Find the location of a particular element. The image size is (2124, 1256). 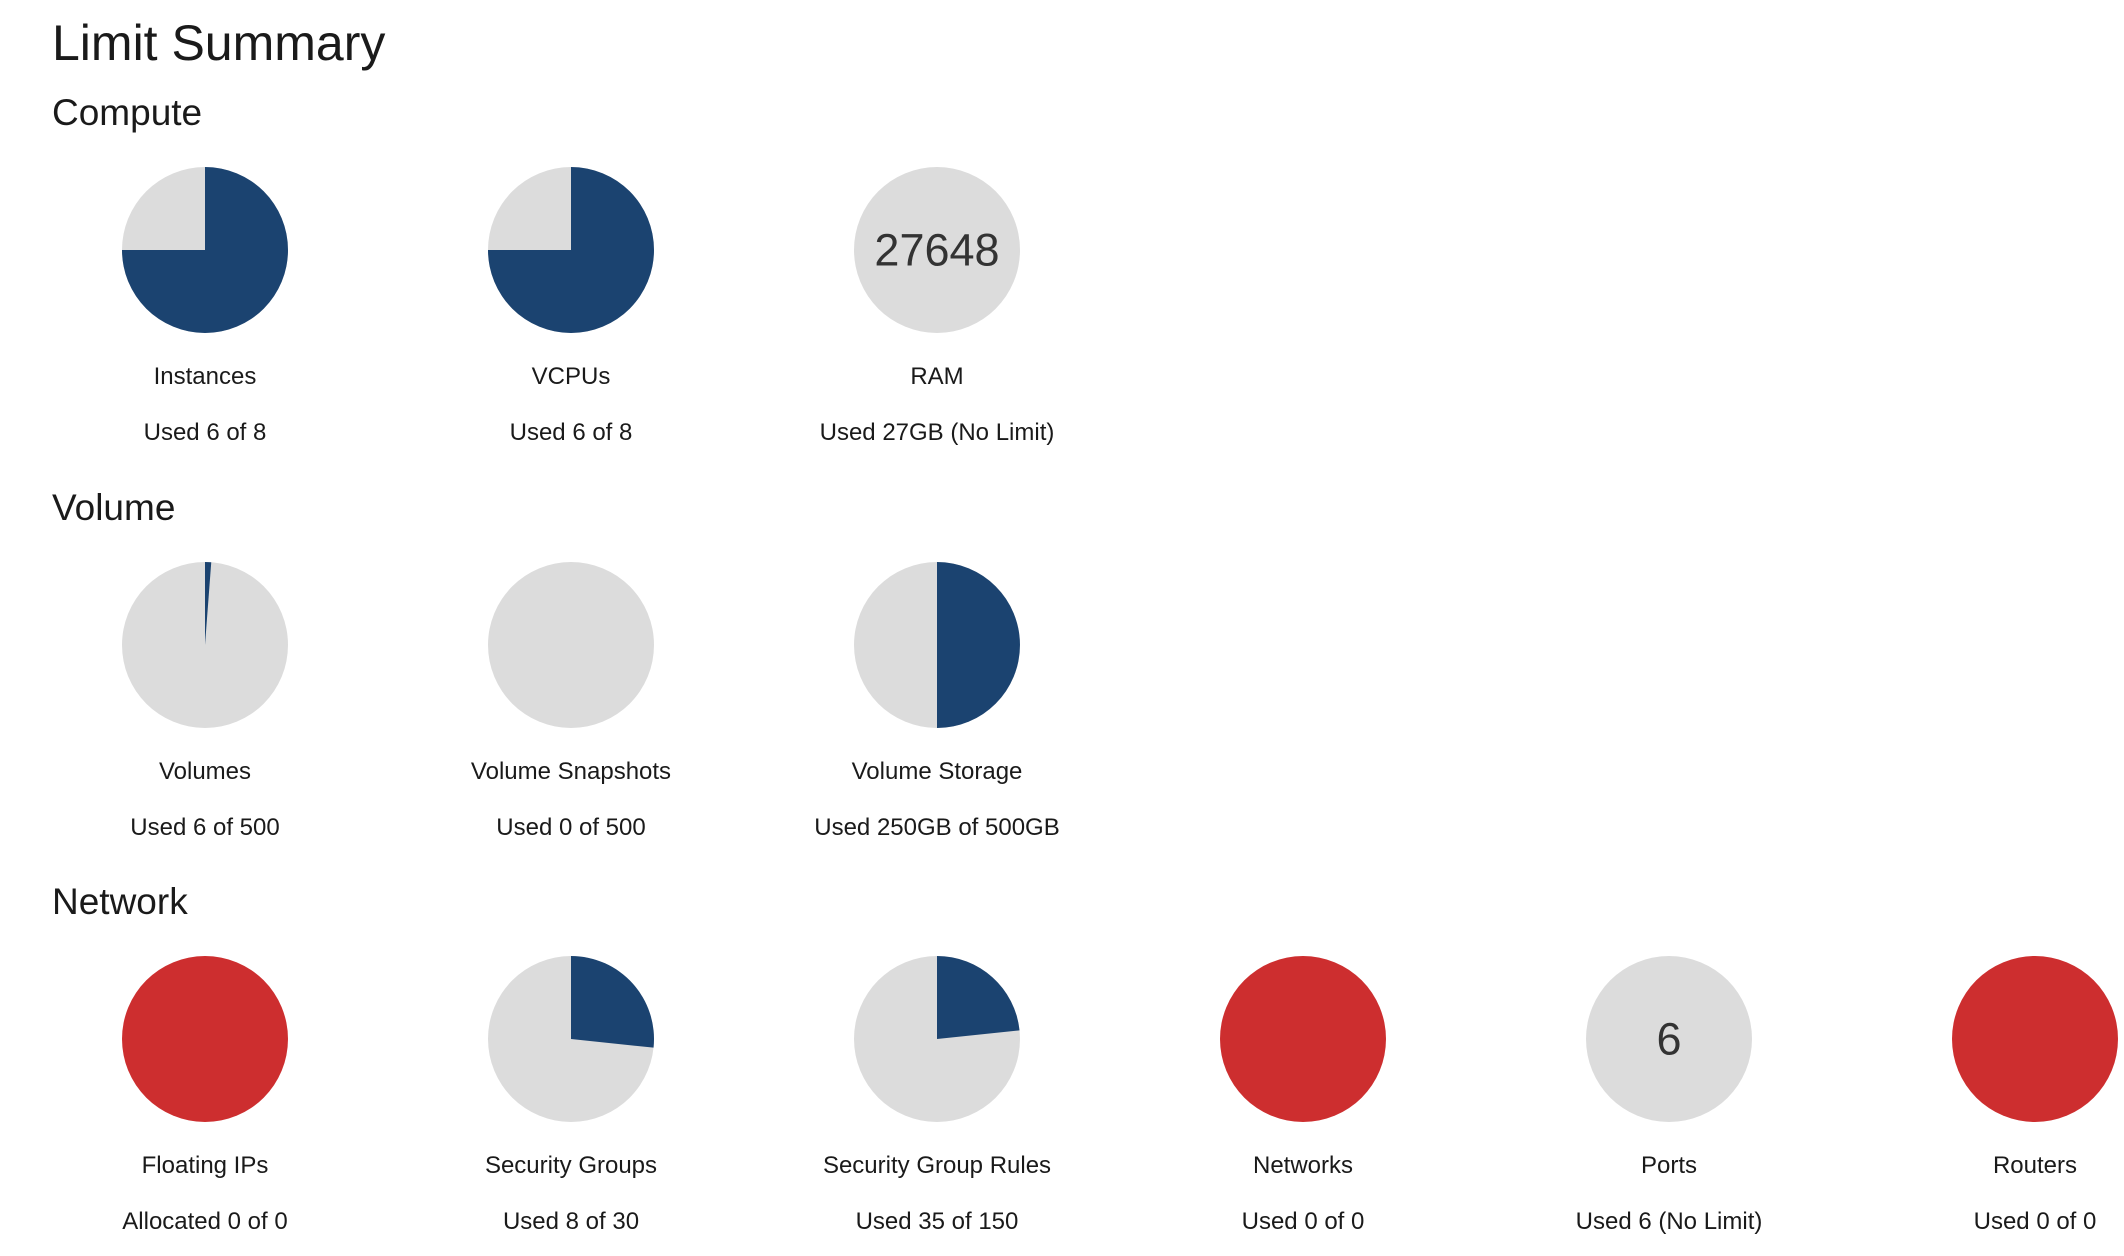

vcpus-label: VCPUs is located at coordinates (571, 376).